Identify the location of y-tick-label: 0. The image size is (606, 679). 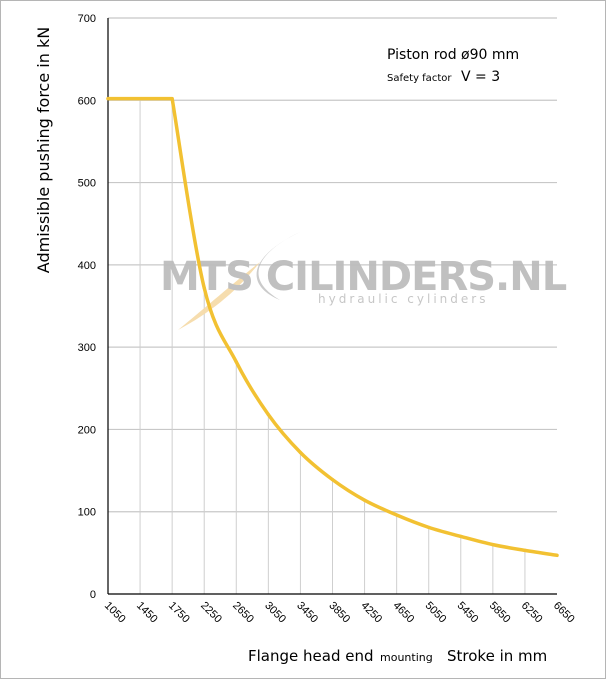
(93, 595).